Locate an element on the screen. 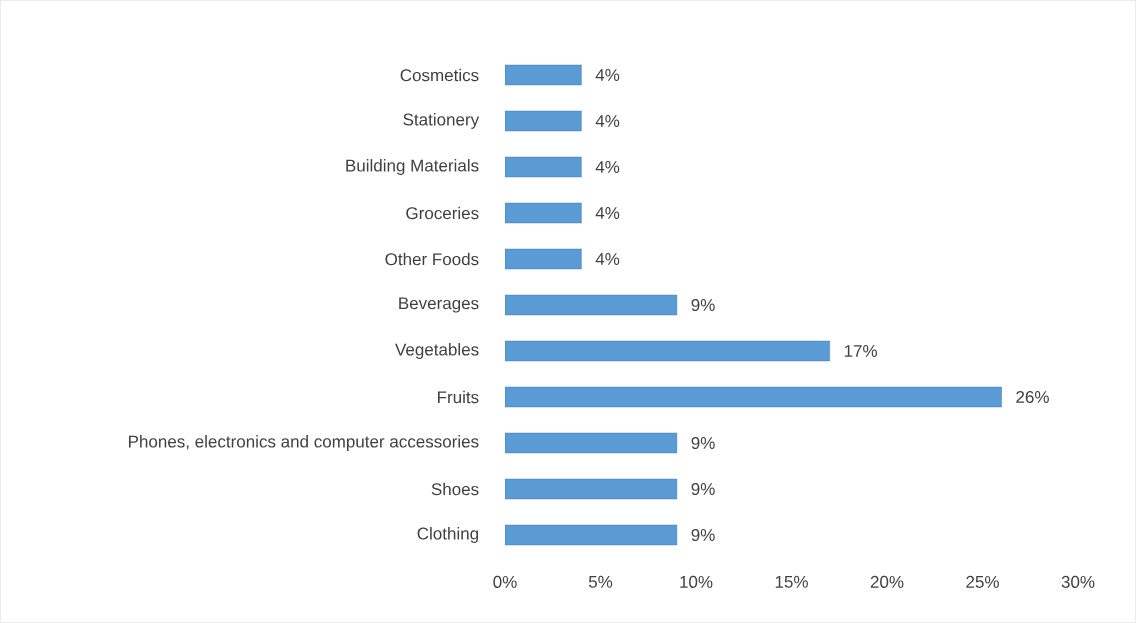  data-label: 26% is located at coordinates (1032, 397).